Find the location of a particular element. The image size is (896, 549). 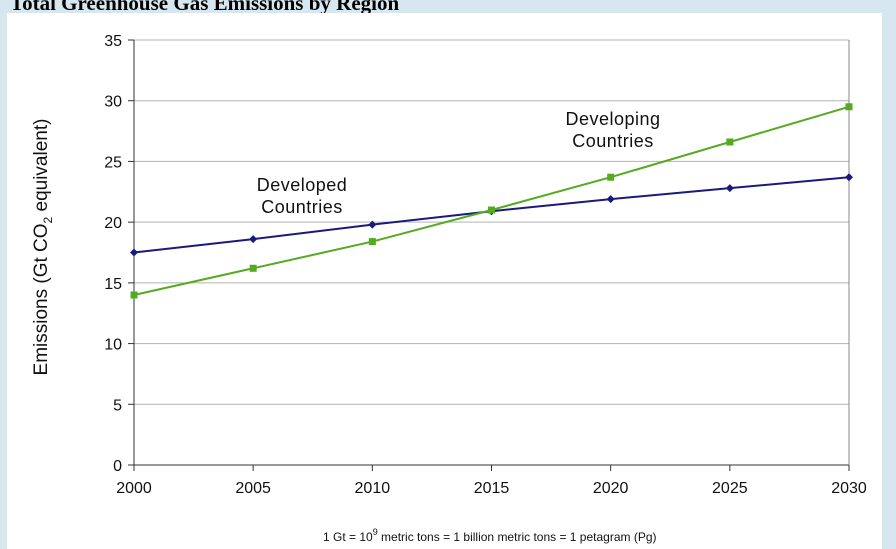

series-0-point-2005 is located at coordinates (253, 239).